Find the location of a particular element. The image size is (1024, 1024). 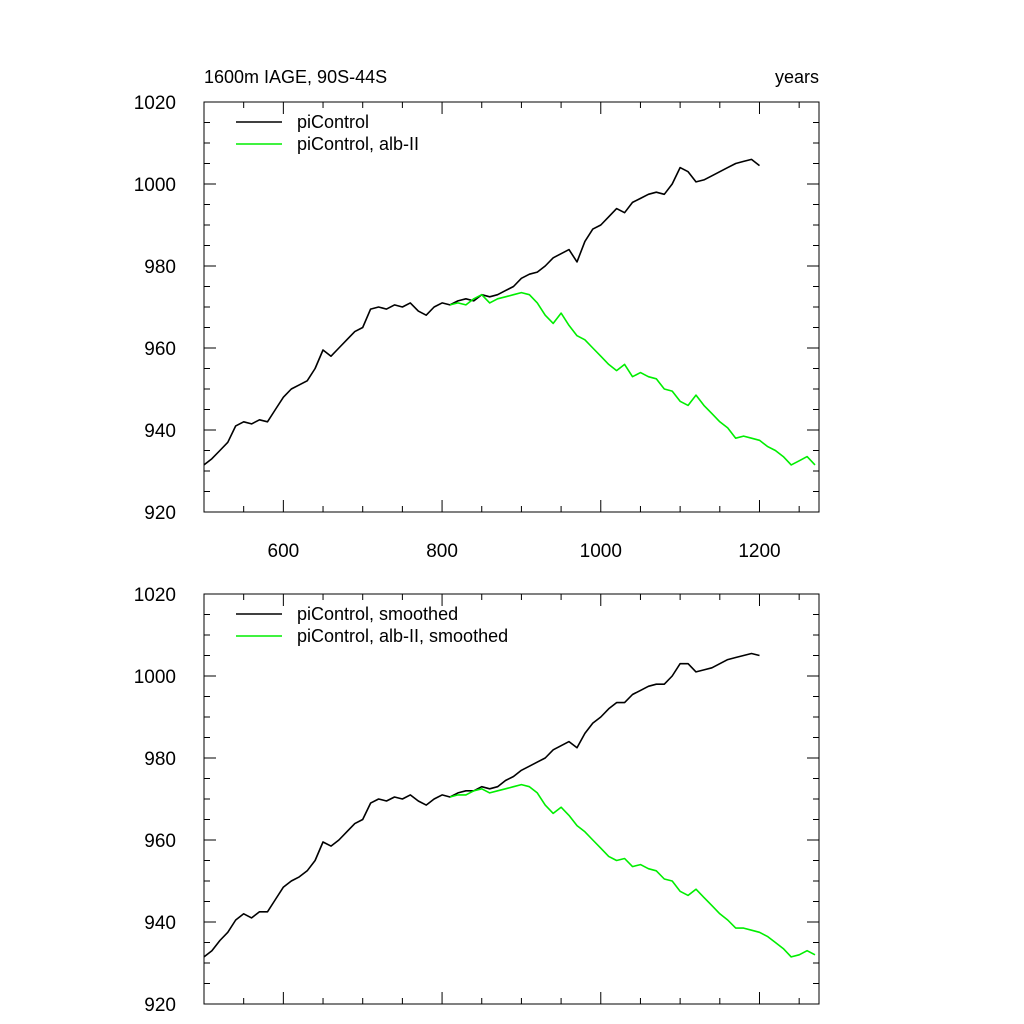

x-tick-label: 1000 is located at coordinates (601, 551).